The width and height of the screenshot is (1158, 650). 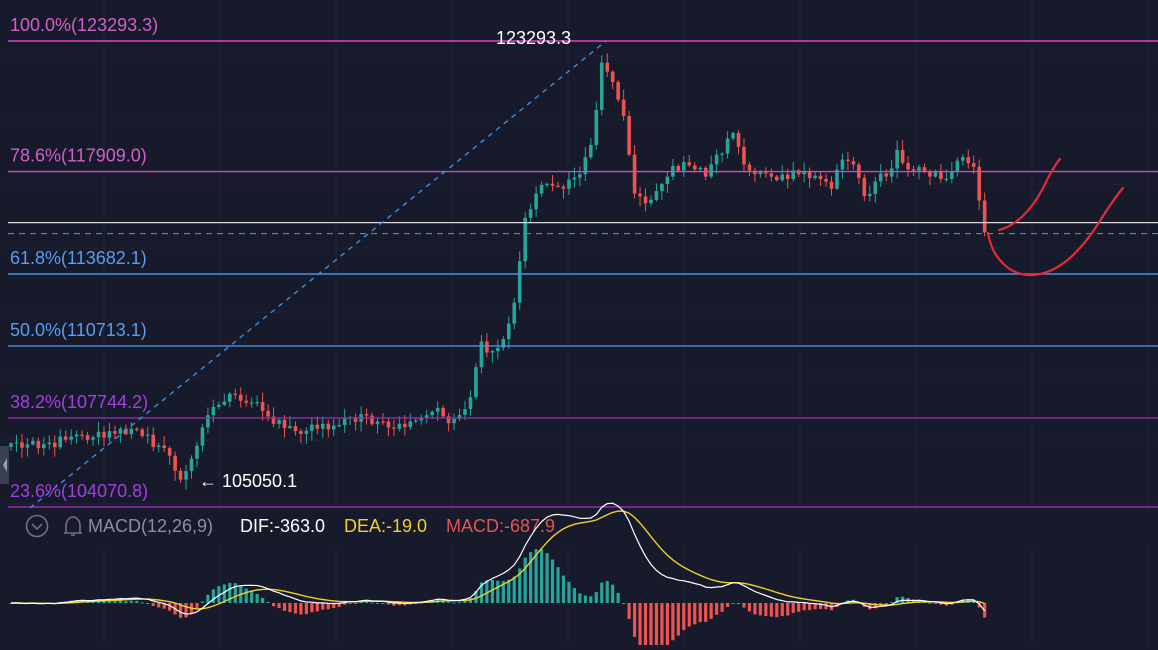 I want to click on chevron-down-icon, so click(x=37, y=527).